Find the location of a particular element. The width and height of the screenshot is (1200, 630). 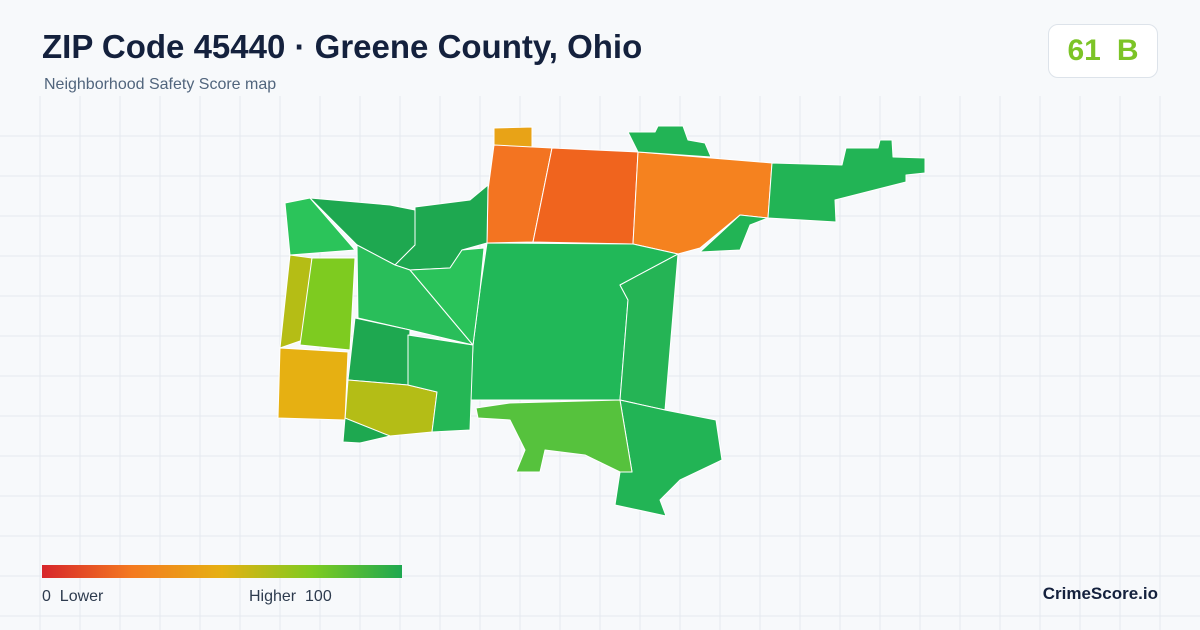

title: ZIP Code 45440 · Greene County, Ohio is located at coordinates (342, 46).